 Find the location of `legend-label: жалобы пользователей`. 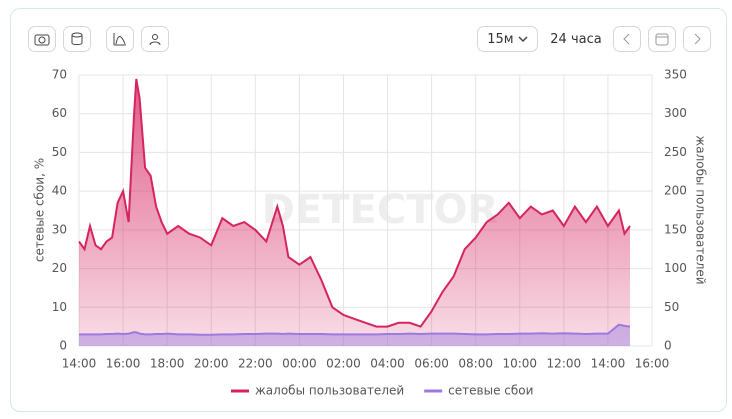

legend-label: жалобы пользователей is located at coordinates (329, 391).